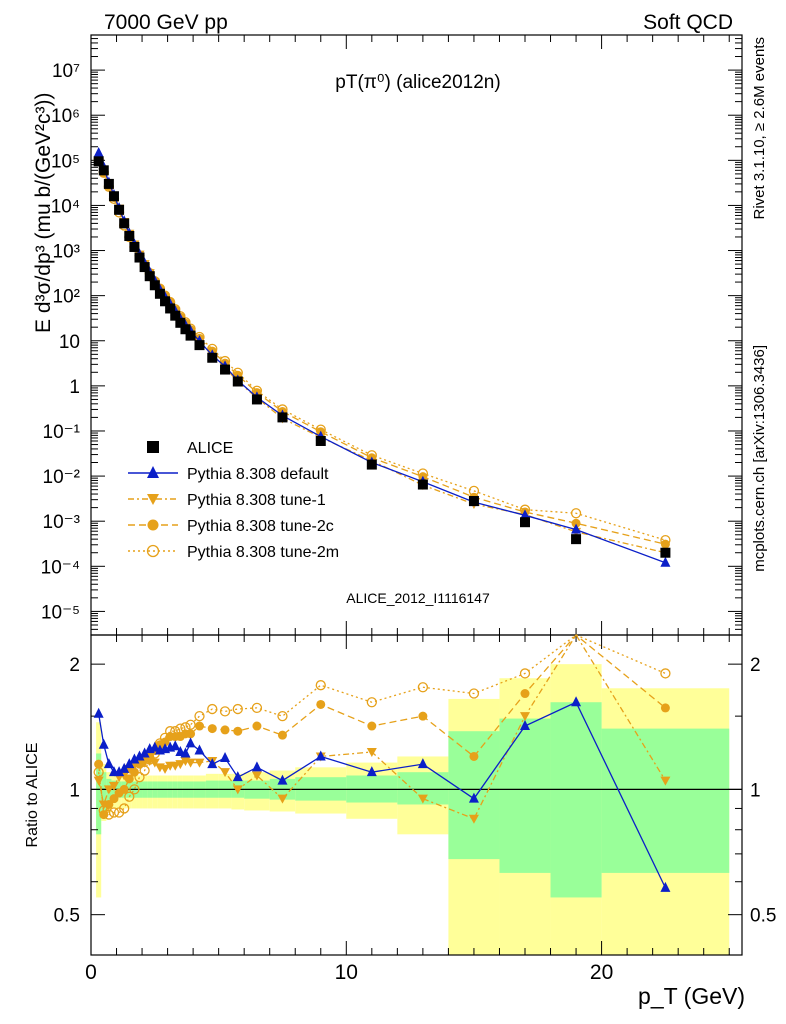 The width and height of the screenshot is (786, 1024). I want to click on rivet-version-label: Rivet 3.1.10, ≥ 2.6M events, so click(759, 128).